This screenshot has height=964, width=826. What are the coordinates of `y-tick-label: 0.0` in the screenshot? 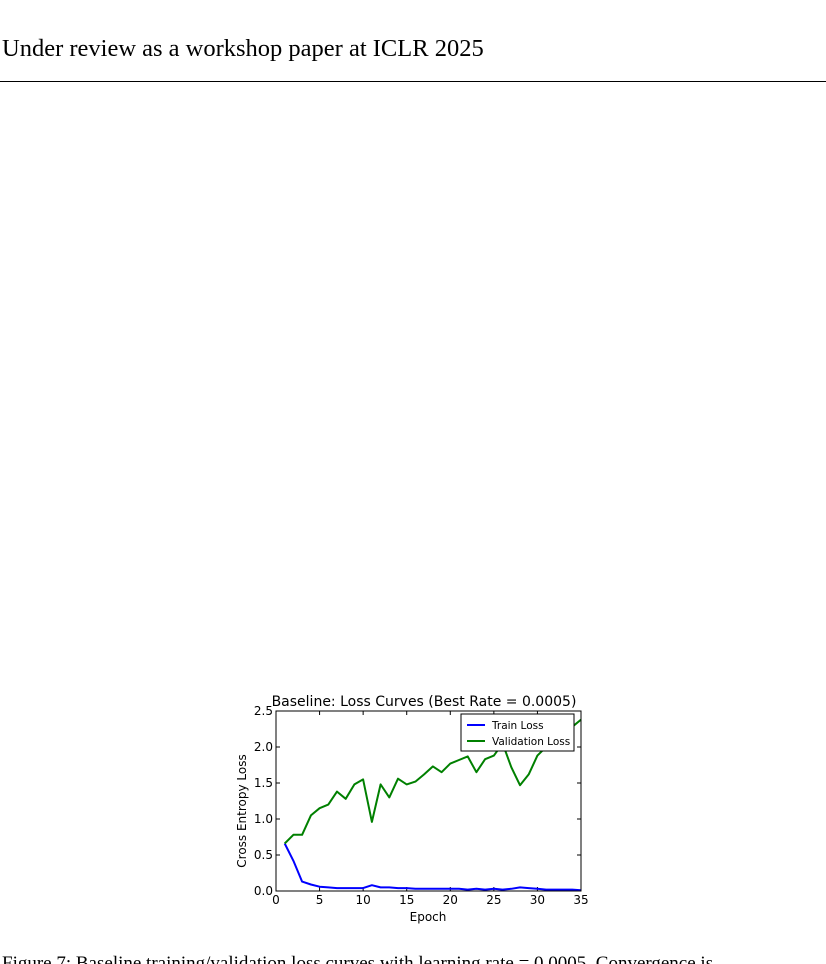 It's located at (263, 891).